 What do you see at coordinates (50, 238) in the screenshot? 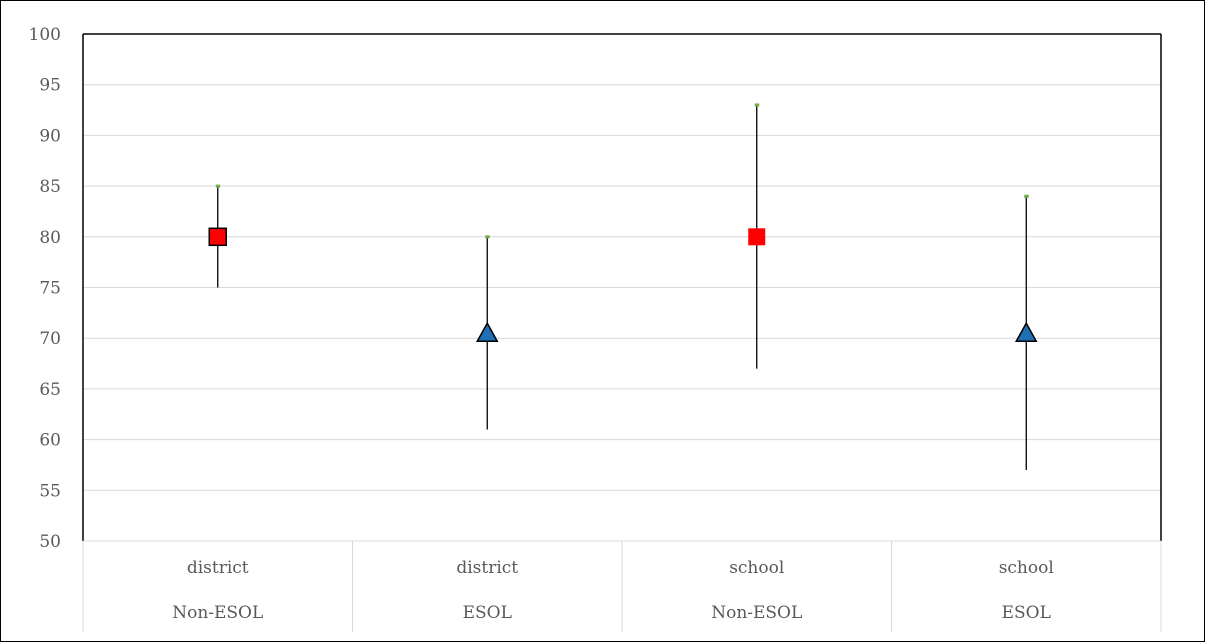
I see `y-tick-label: 80` at bounding box center [50, 238].